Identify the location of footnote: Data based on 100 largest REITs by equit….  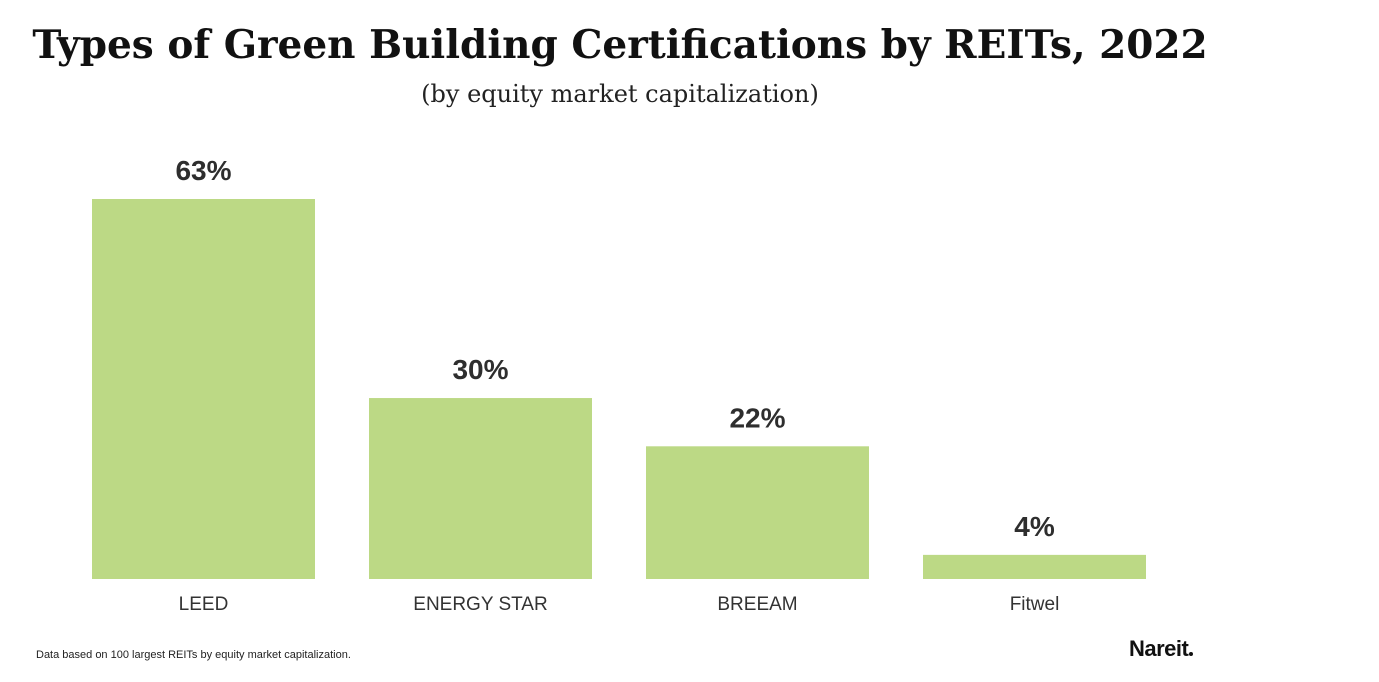
(193, 655).